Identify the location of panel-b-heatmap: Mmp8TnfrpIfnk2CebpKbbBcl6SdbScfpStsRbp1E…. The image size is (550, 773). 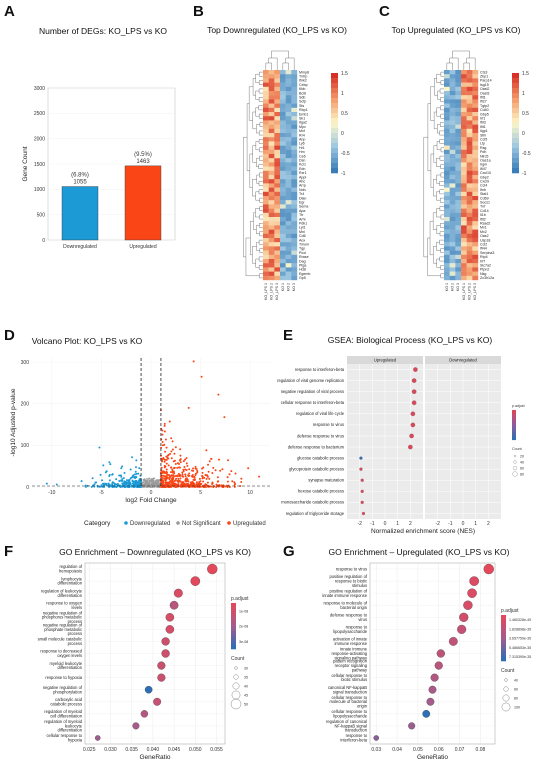
(296, 175).